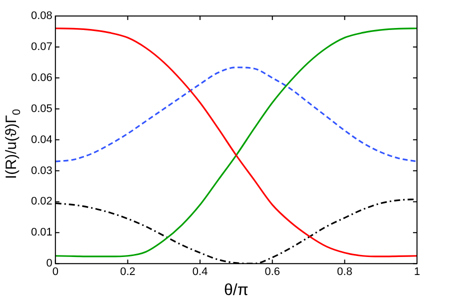  What do you see at coordinates (417, 272) in the screenshot?
I see `x-tick-label: 1` at bounding box center [417, 272].